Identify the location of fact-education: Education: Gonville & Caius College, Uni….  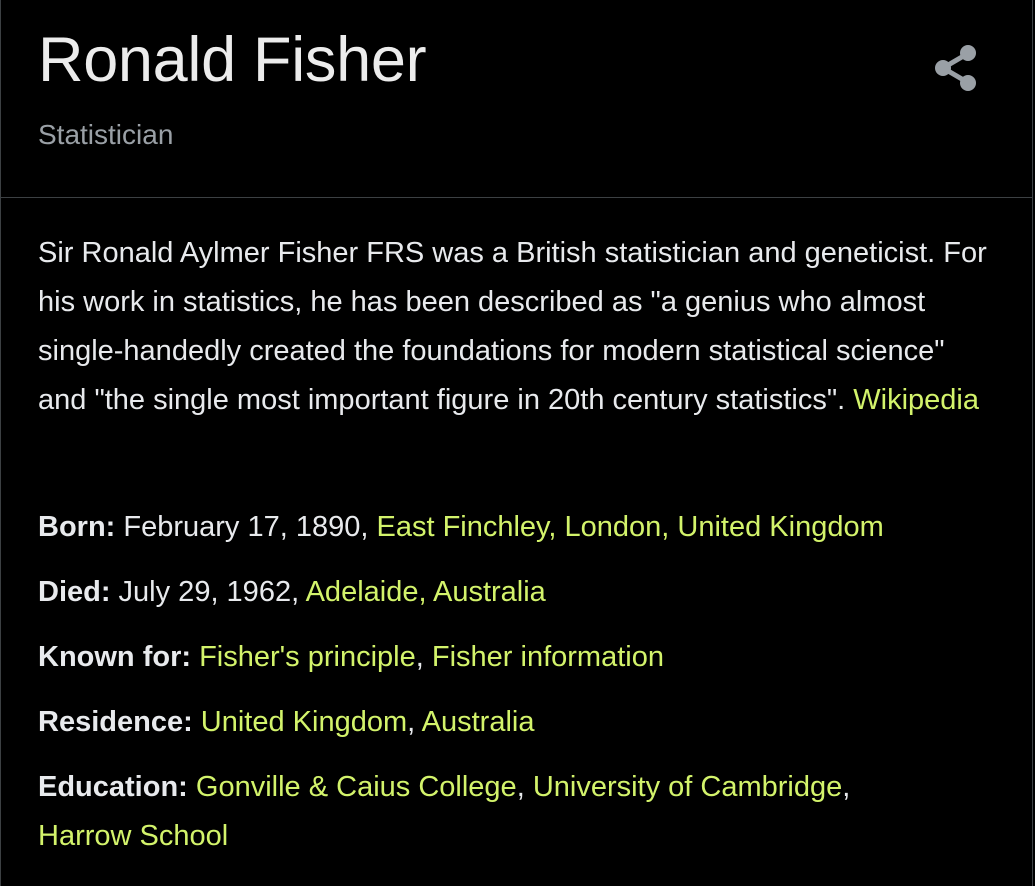
(518, 812).